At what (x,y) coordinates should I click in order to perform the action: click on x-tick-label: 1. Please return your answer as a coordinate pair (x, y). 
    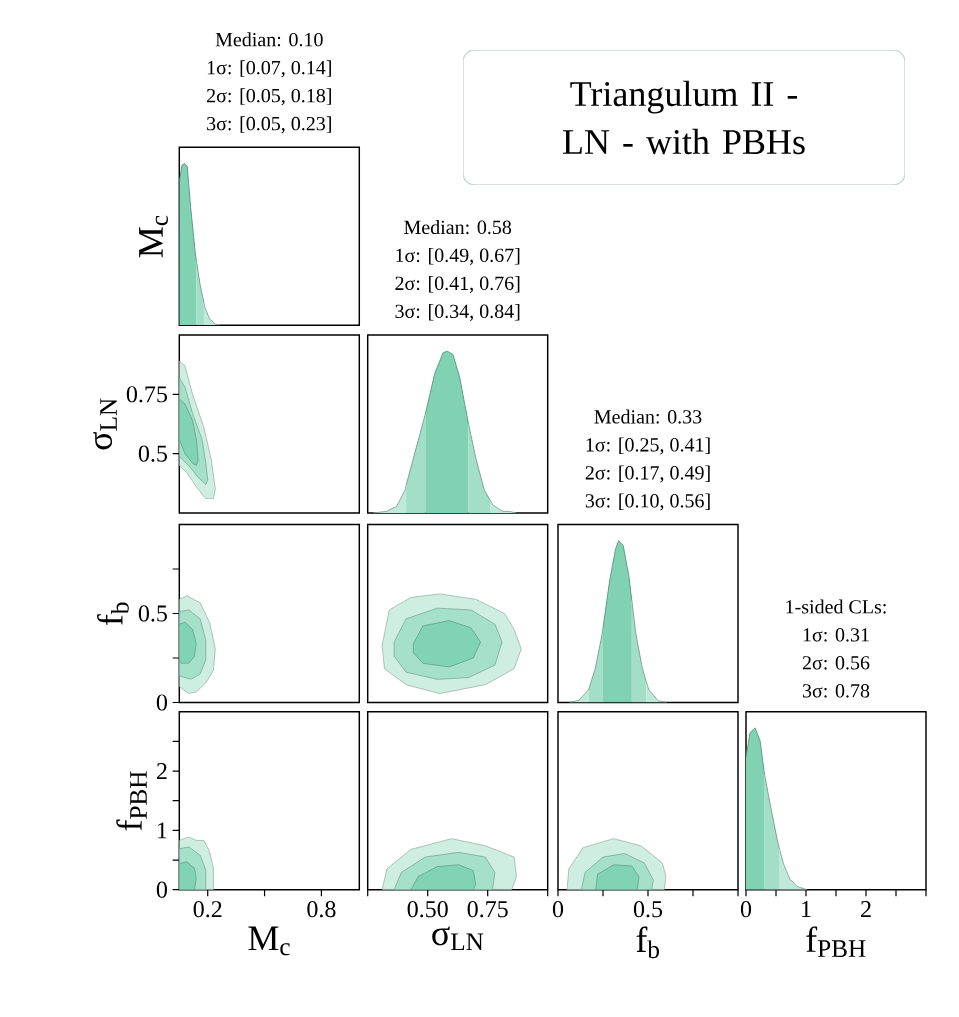
    Looking at the image, I should click on (806, 909).